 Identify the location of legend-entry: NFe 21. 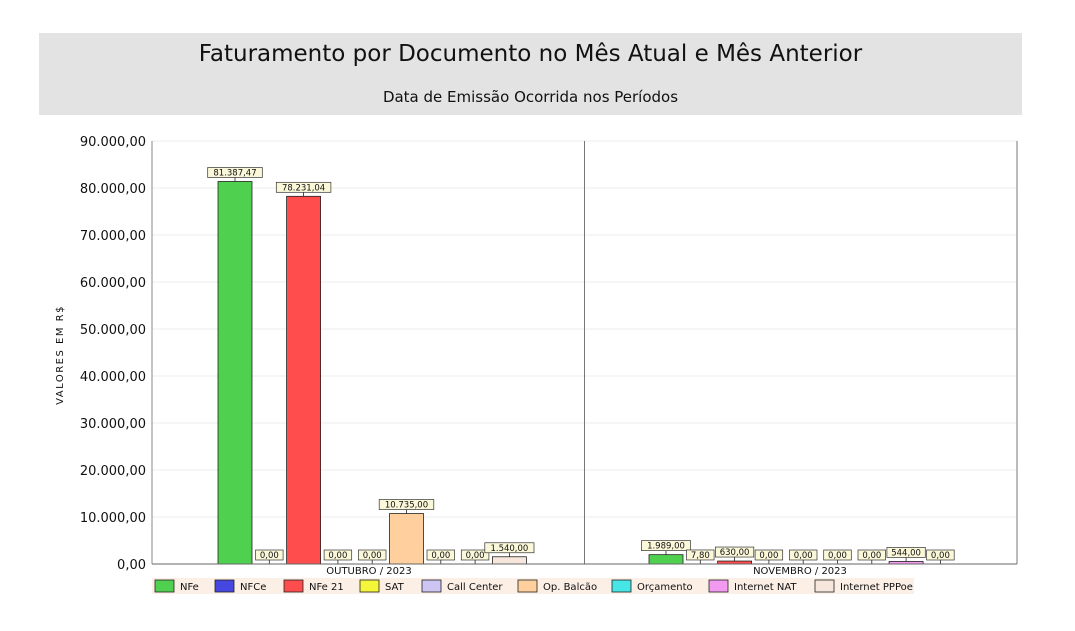
(326, 587).